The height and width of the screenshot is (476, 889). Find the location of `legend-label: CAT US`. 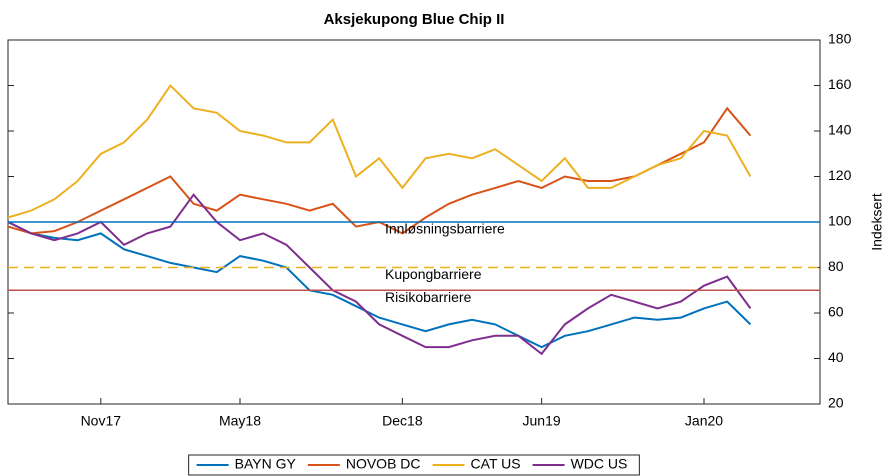

legend-label: CAT US is located at coordinates (496, 464).